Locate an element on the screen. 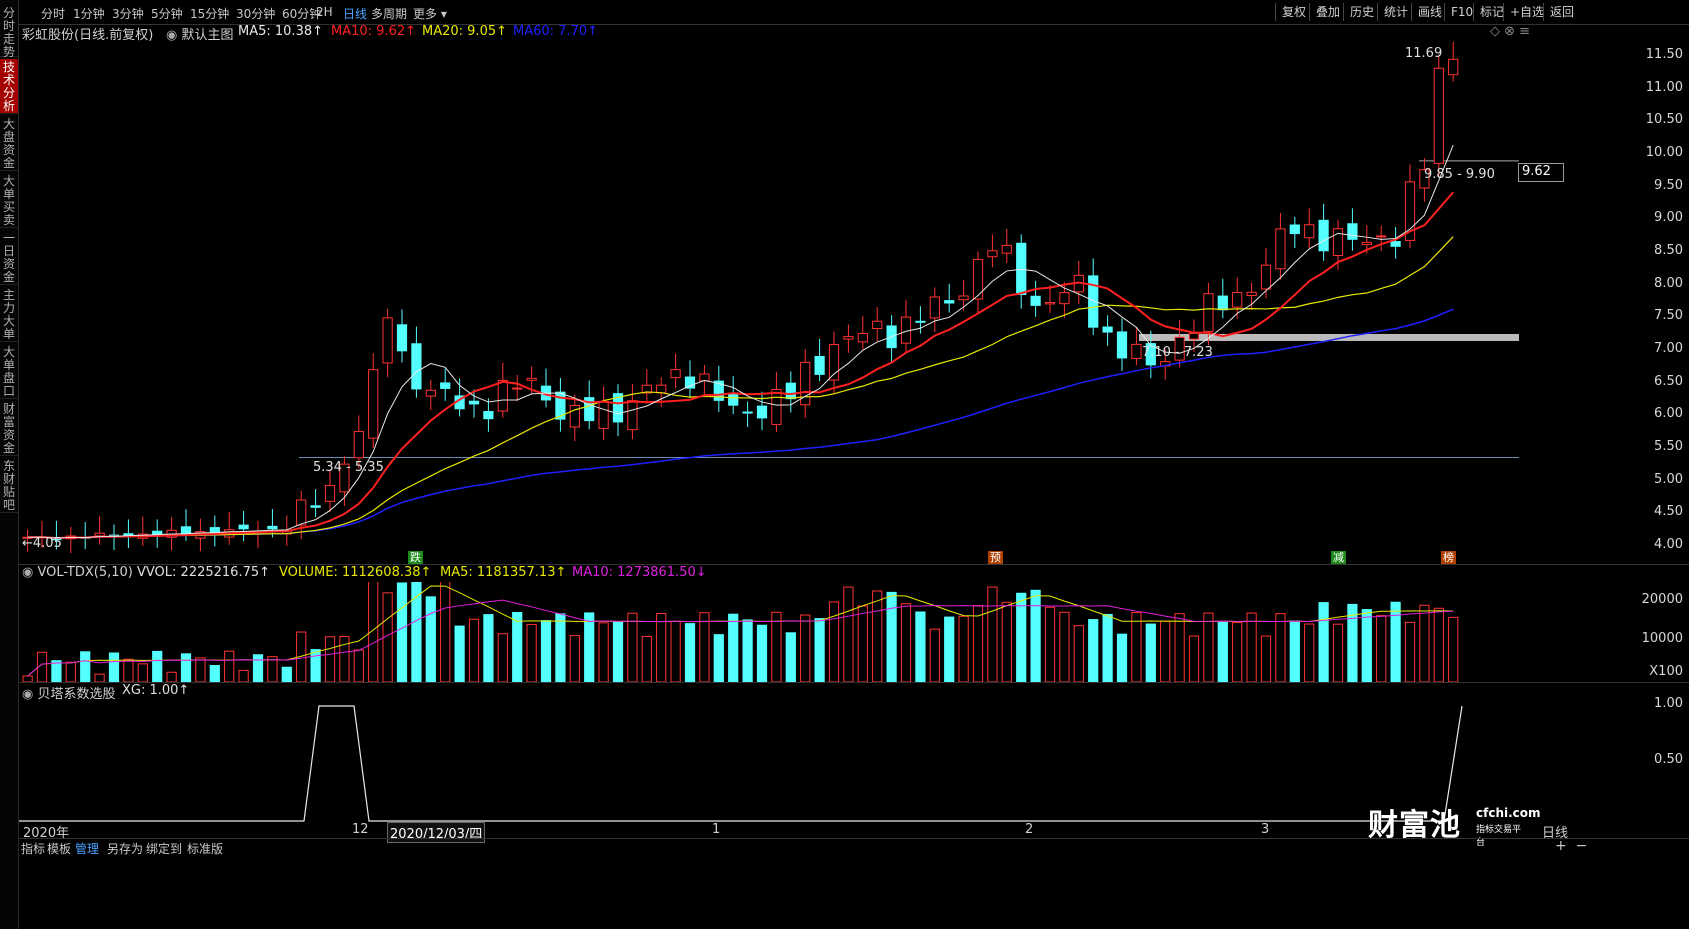 The image size is (1689, 929). bottom-tab: 模板 is located at coordinates (59, 849).